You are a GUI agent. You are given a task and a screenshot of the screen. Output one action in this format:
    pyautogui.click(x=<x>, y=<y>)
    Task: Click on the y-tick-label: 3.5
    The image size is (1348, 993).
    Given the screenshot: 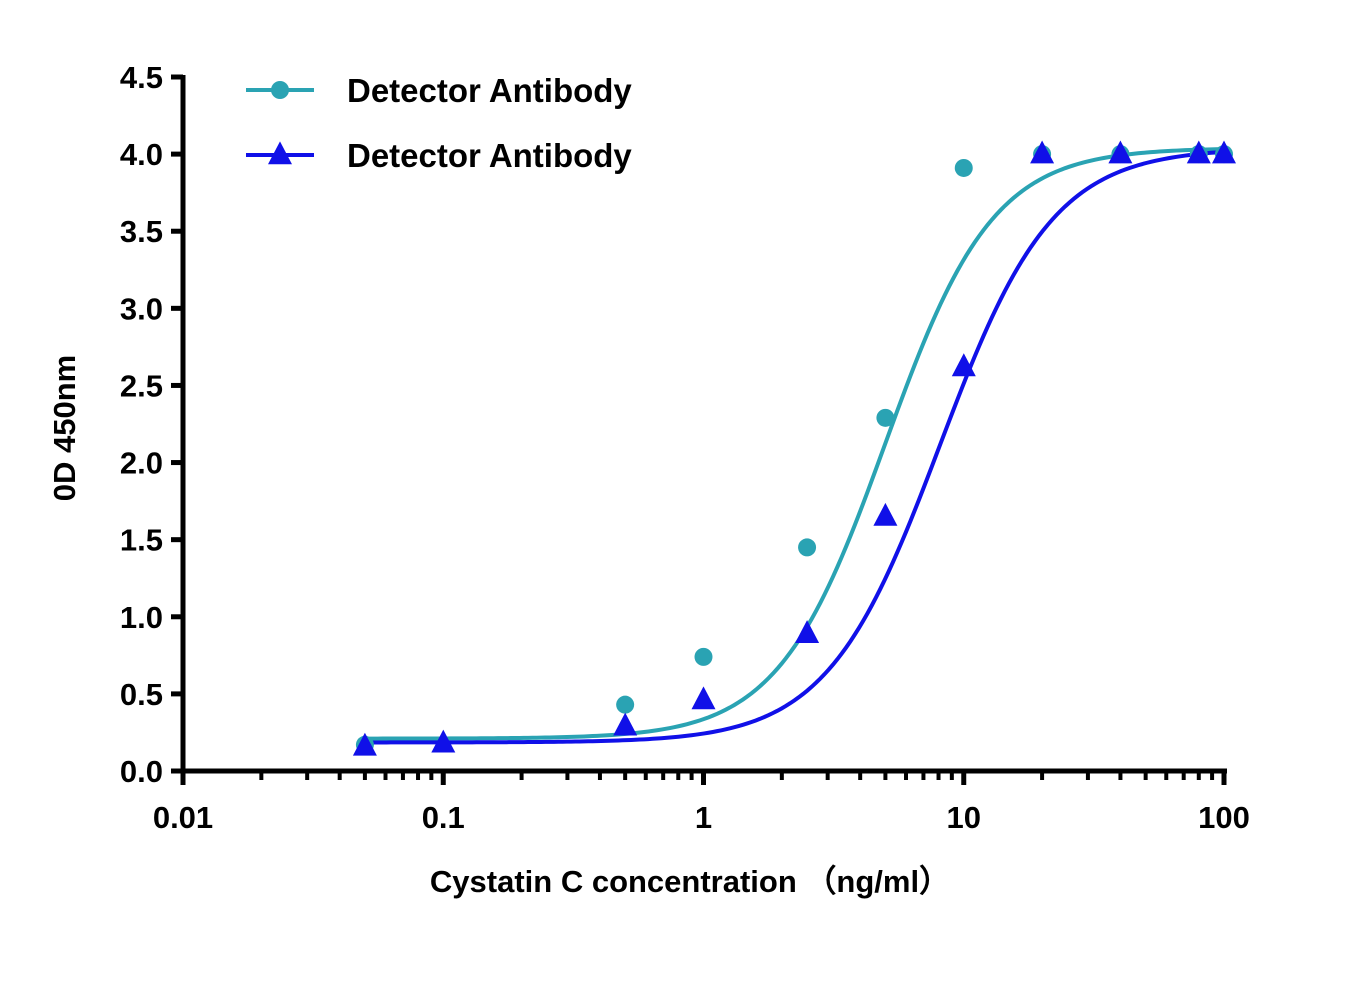 What is the action you would take?
    pyautogui.click(x=141, y=231)
    